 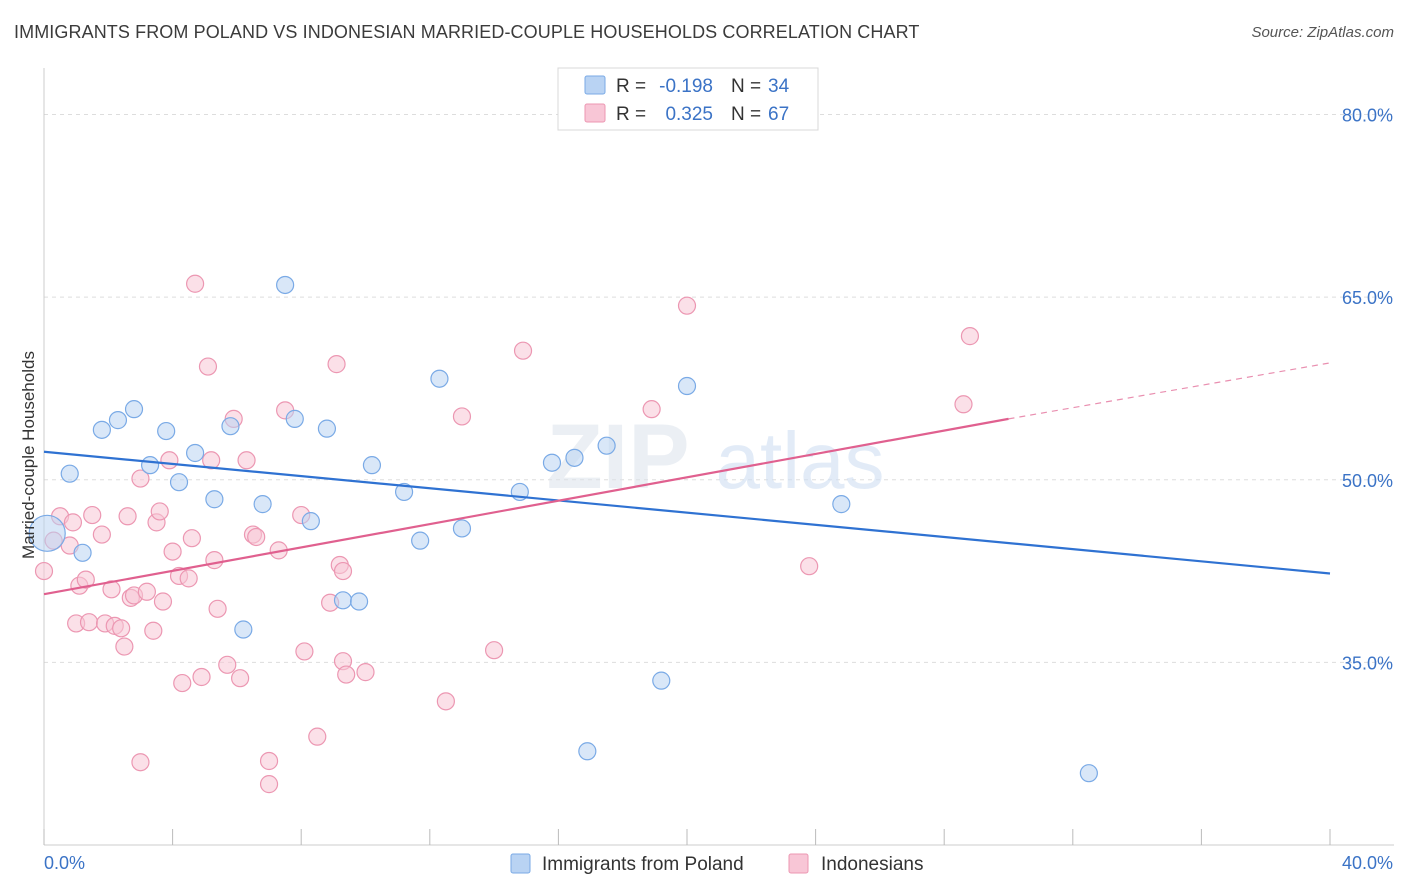 What do you see at coordinates (688, 99) in the screenshot?
I see `stats-legend: R = -0.198 N = 34 R = 0.325 N = 67` at bounding box center [688, 99].